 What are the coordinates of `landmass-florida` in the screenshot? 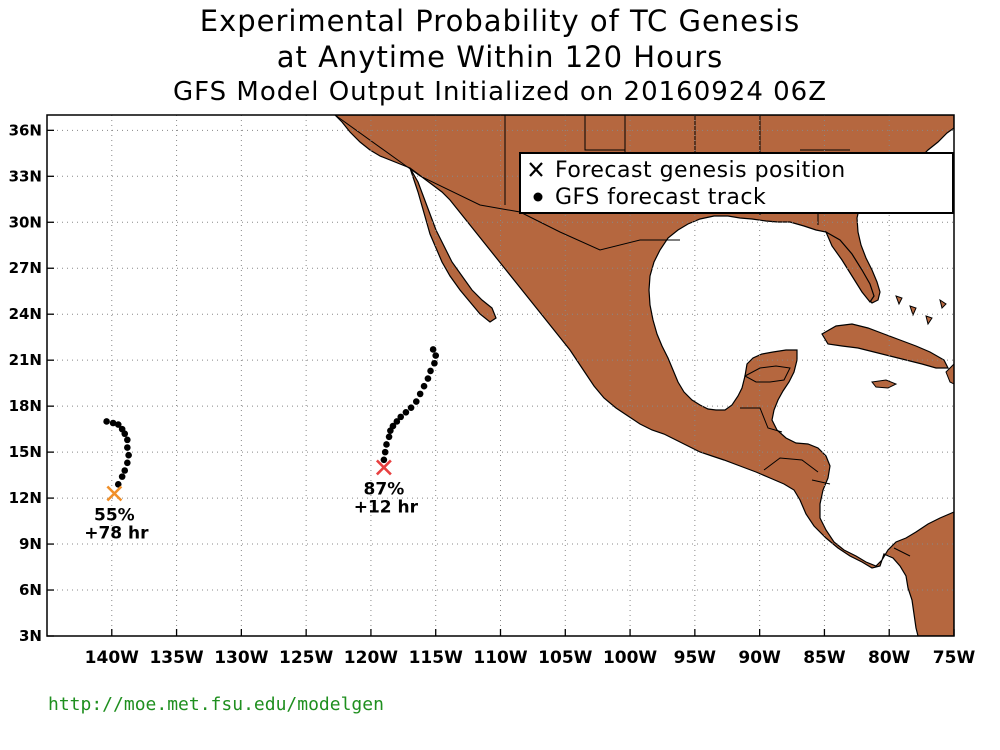 It's located at (849, 267).